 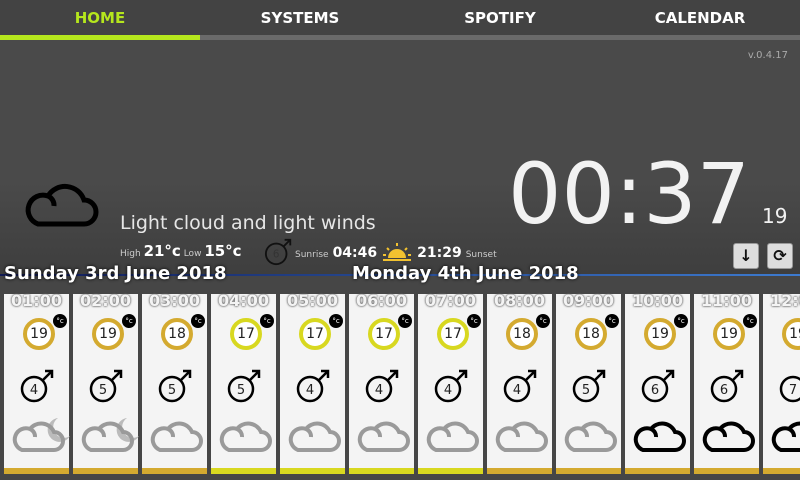 I want to click on hour-card: 05:00 17 °c 4, so click(x=312, y=382).